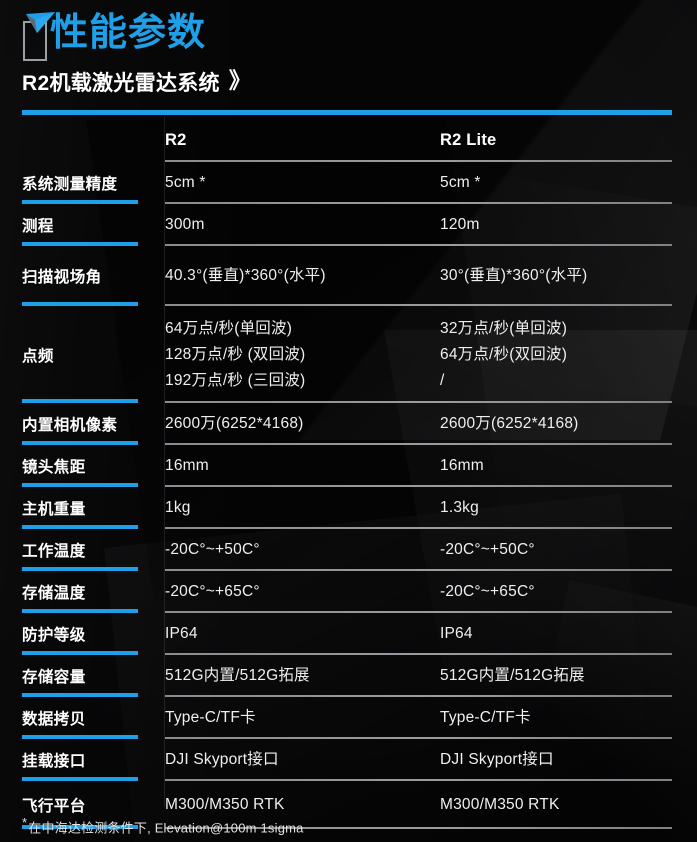 The width and height of the screenshot is (697, 842). I want to click on row-values: 16mm 16mm, so click(431, 466).